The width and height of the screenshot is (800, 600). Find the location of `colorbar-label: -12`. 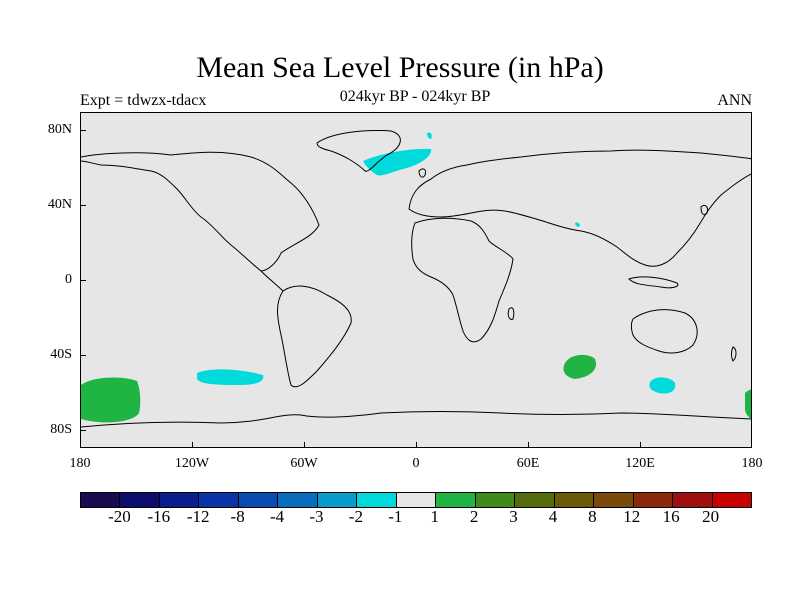

colorbar-label: -12 is located at coordinates (198, 516).